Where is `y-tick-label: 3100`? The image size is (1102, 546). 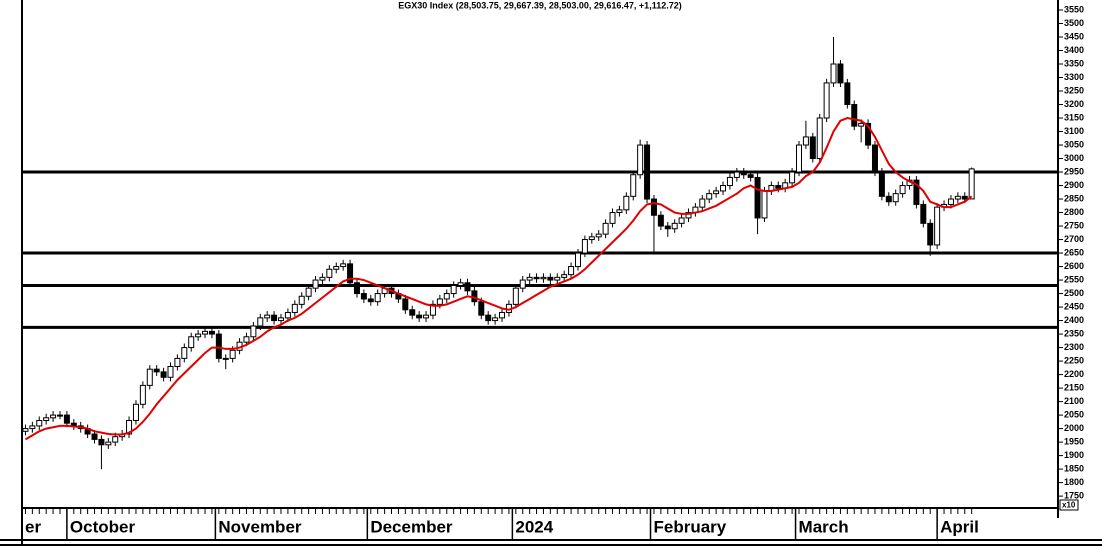 y-tick-label: 3100 is located at coordinates (1074, 131).